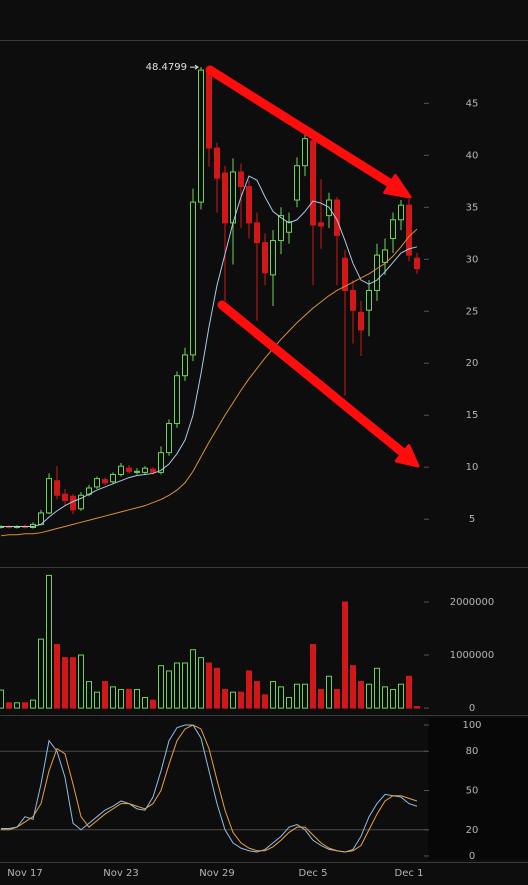  I want to click on y-tick-label: 35, so click(472, 207).